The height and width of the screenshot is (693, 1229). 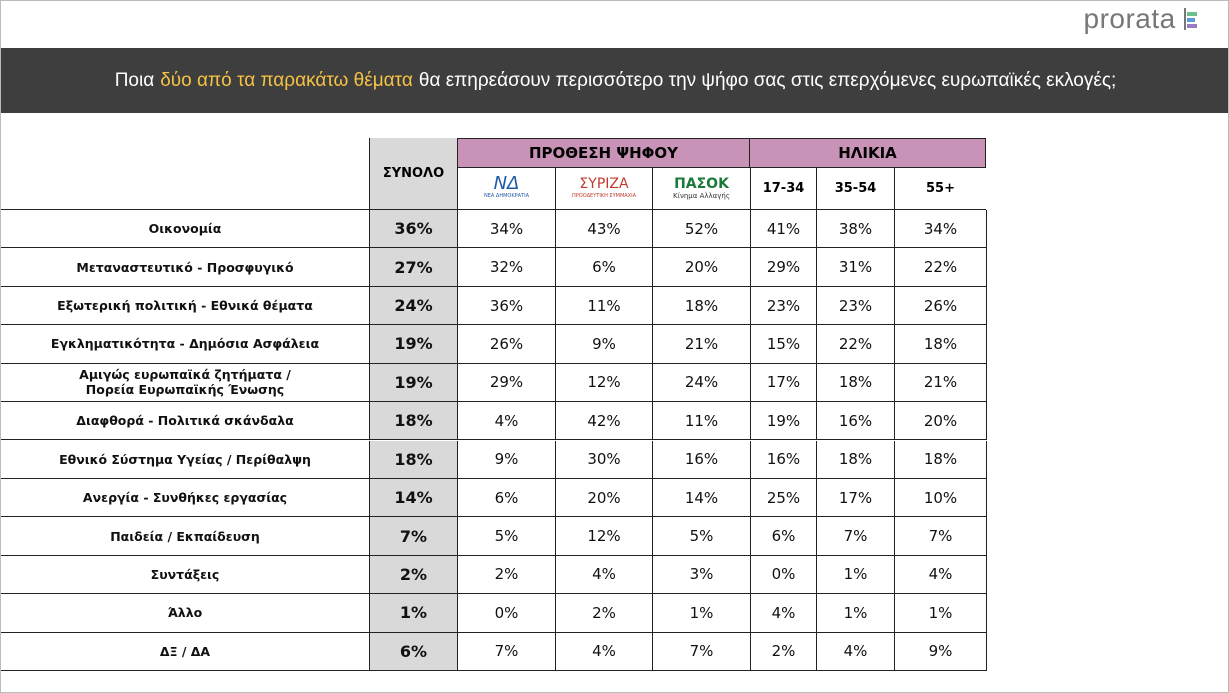 What do you see at coordinates (413, 575) in the screenshot?
I see `total-value: 2%` at bounding box center [413, 575].